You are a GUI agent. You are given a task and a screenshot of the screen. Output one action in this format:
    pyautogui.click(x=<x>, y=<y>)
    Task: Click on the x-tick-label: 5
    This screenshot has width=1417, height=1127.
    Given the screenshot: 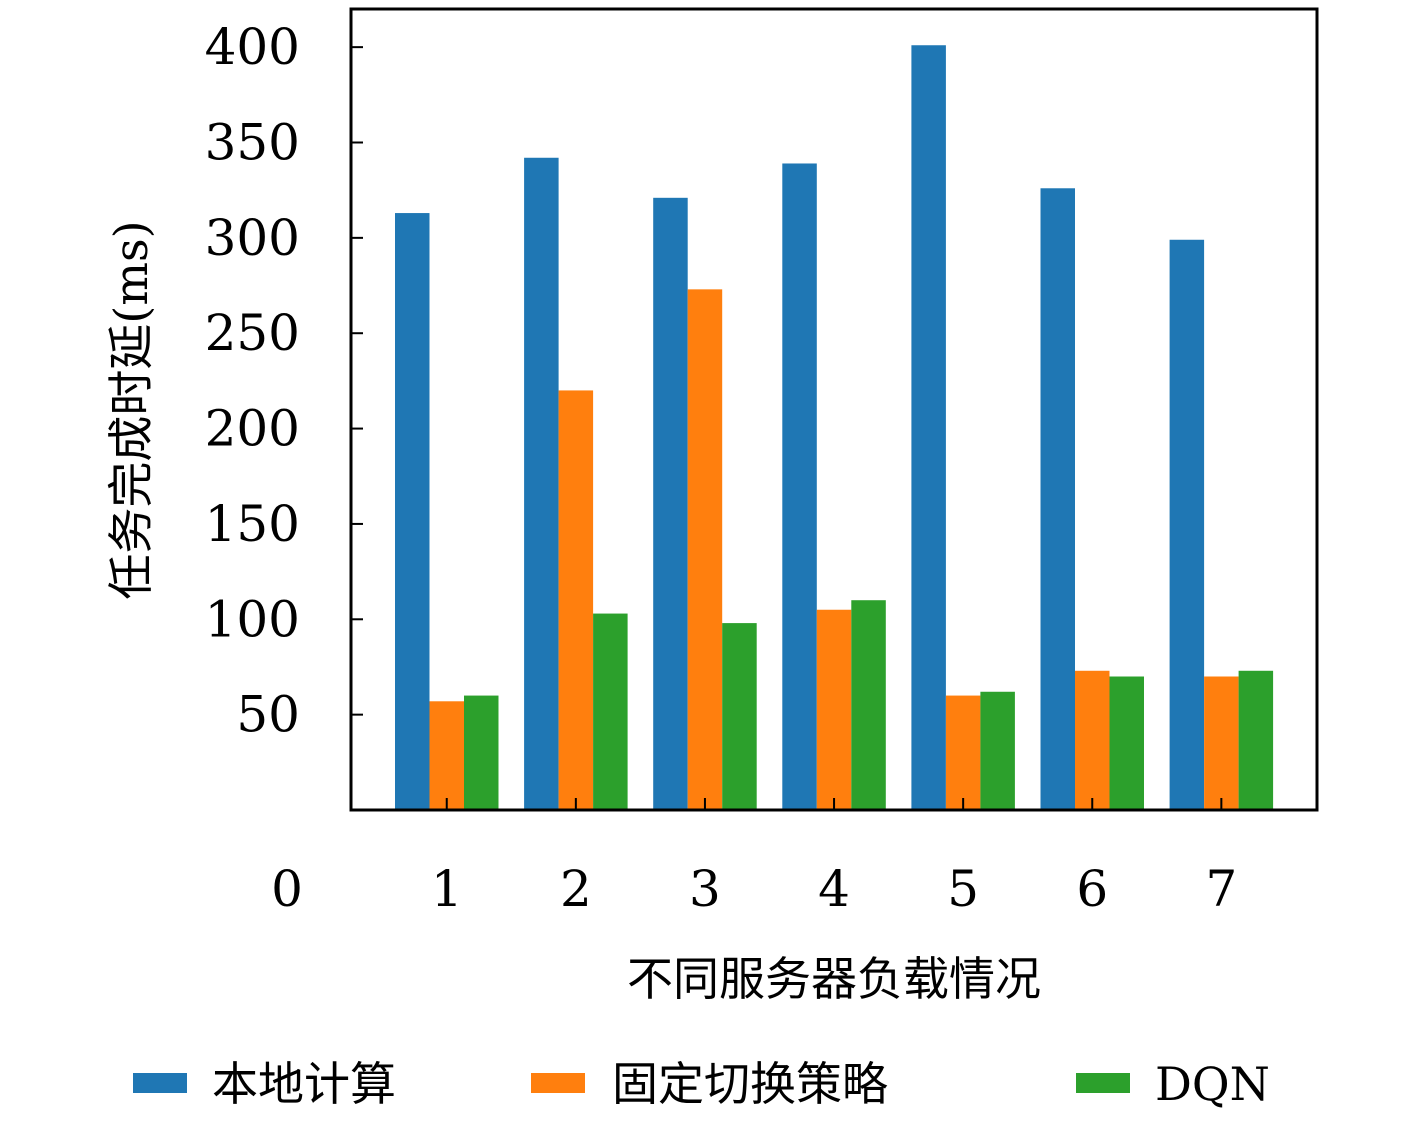 What is the action you would take?
    pyautogui.click(x=963, y=889)
    